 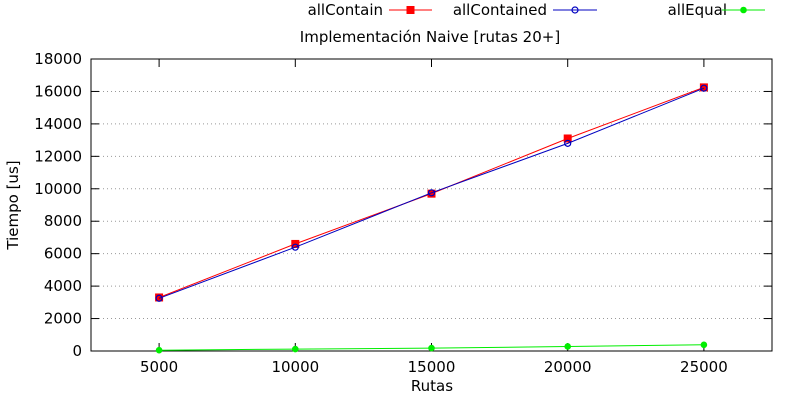 I want to click on legend-entry: allEqual, so click(x=716, y=10).